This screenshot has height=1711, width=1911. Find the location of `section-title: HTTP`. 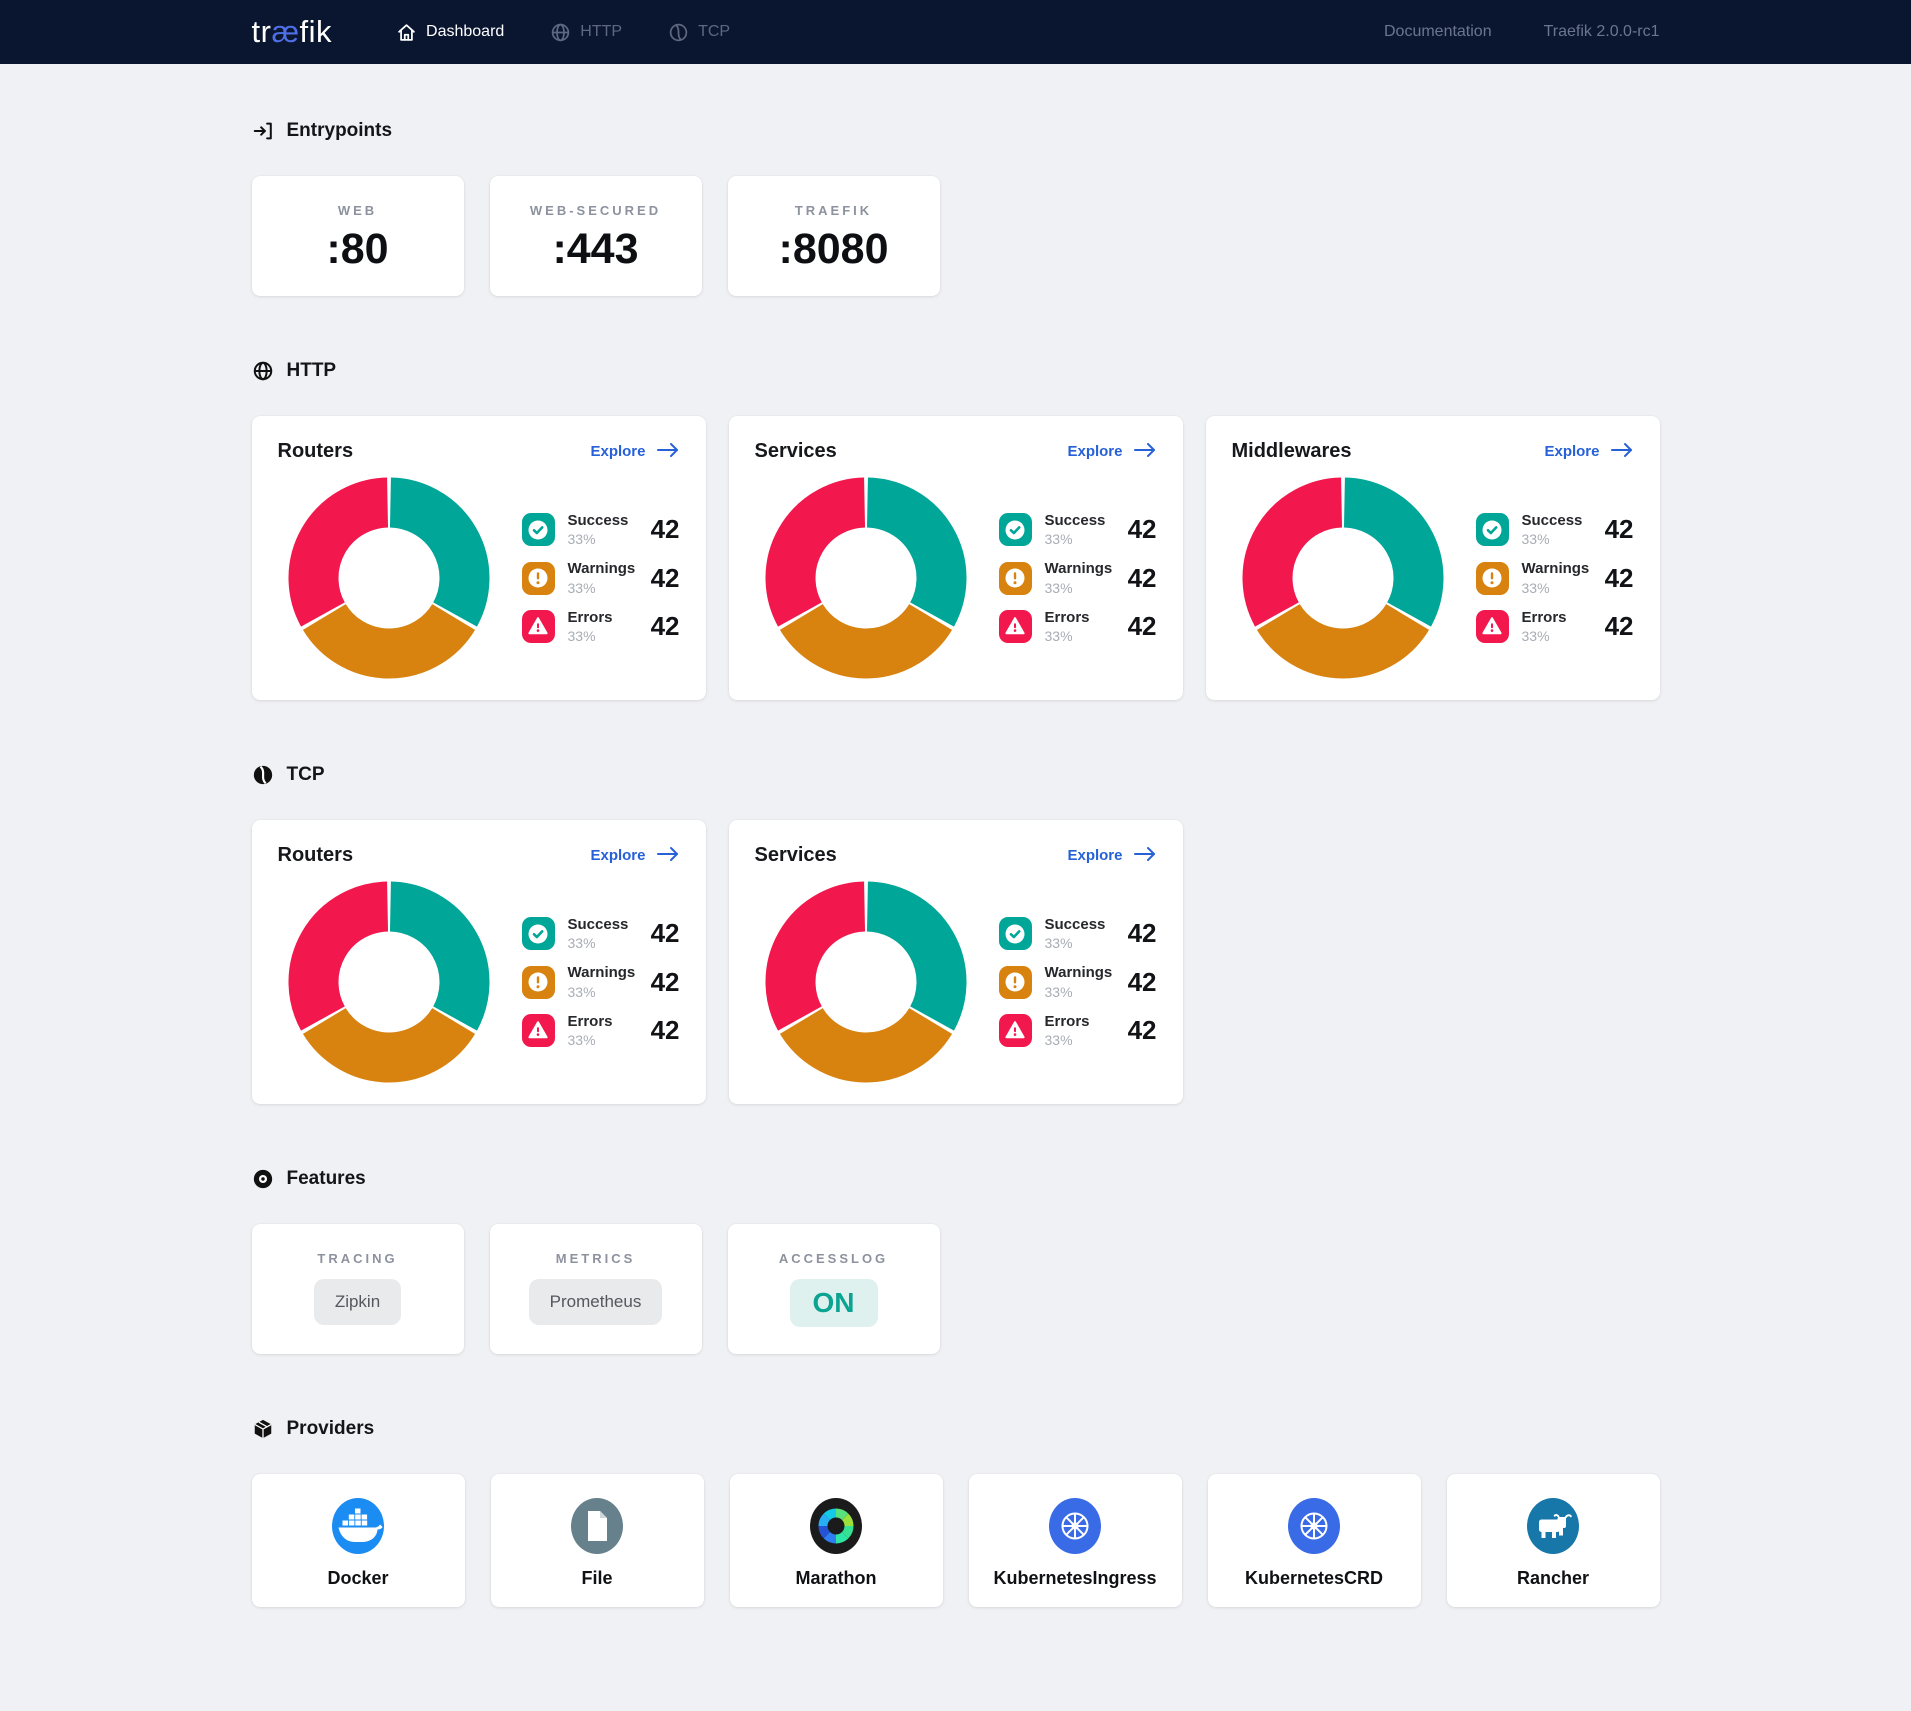

section-title: HTTP is located at coordinates (311, 370).